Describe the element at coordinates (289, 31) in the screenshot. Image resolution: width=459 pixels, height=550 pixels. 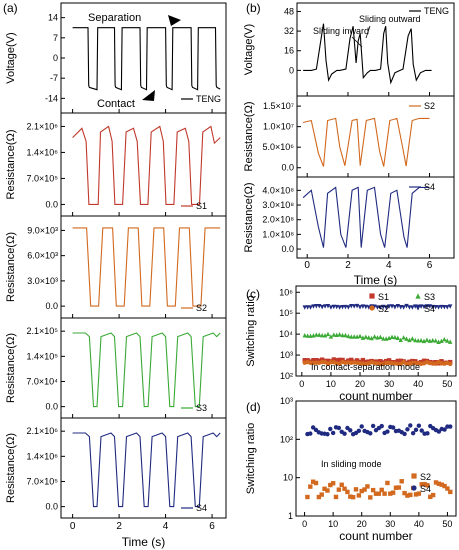
I see `y-tick-label: 32` at that location.